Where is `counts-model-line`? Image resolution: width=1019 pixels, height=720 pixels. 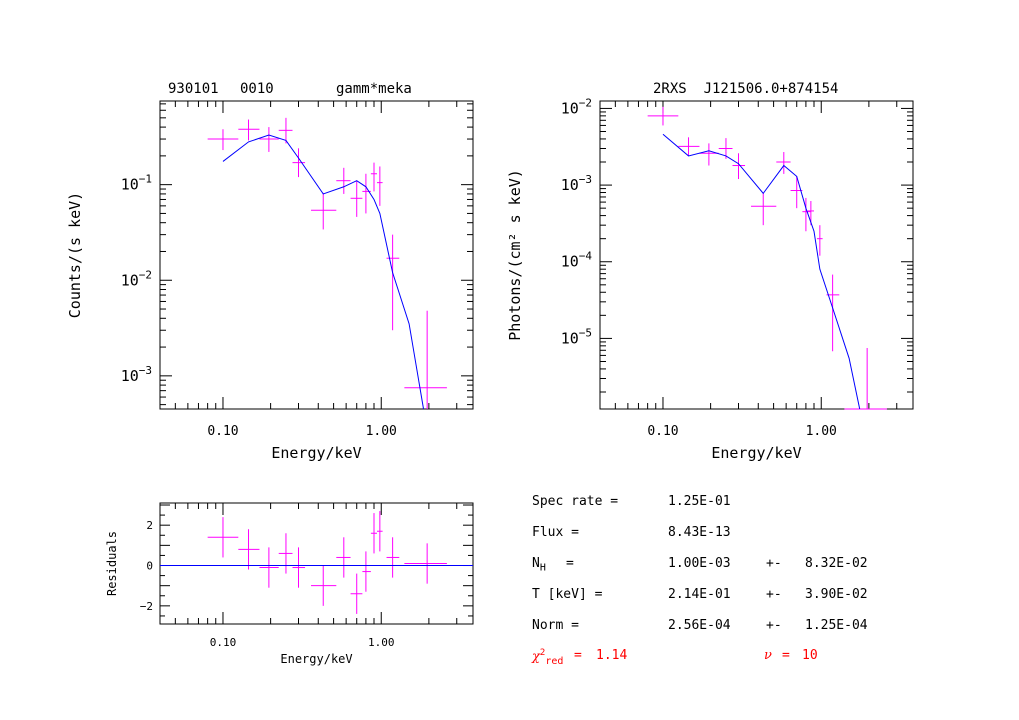
counts-model-line is located at coordinates (323, 272).